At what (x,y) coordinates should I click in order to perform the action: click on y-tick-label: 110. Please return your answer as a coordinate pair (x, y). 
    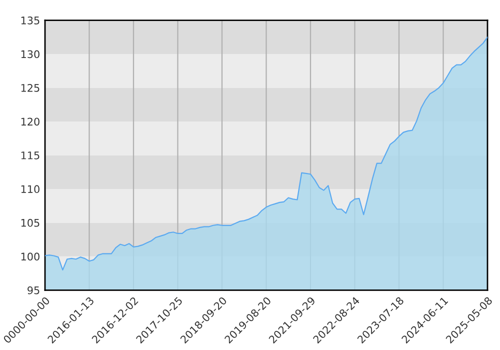
    Looking at the image, I should click on (30, 189).